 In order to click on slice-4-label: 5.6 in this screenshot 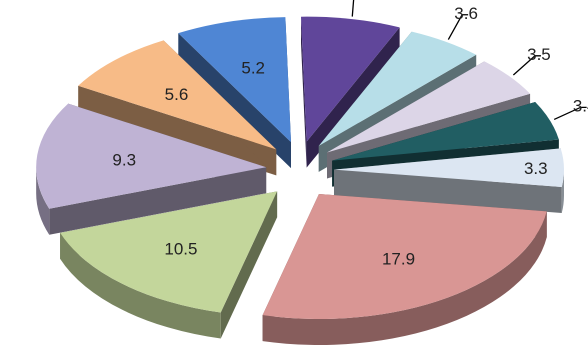, I will do `click(177, 94)`.